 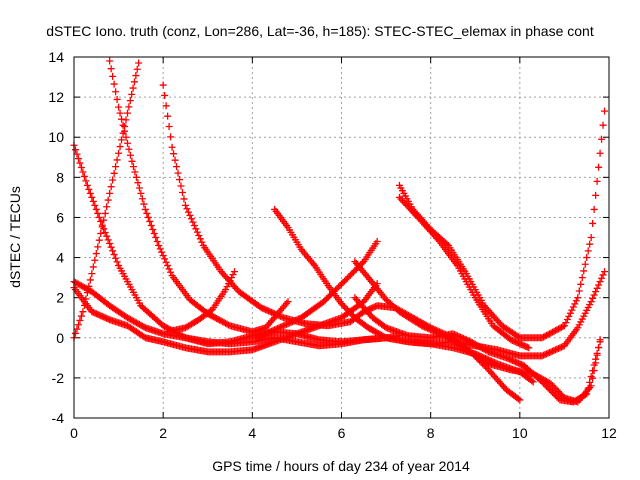 I want to click on y-tick-label: 14, so click(x=56, y=57).